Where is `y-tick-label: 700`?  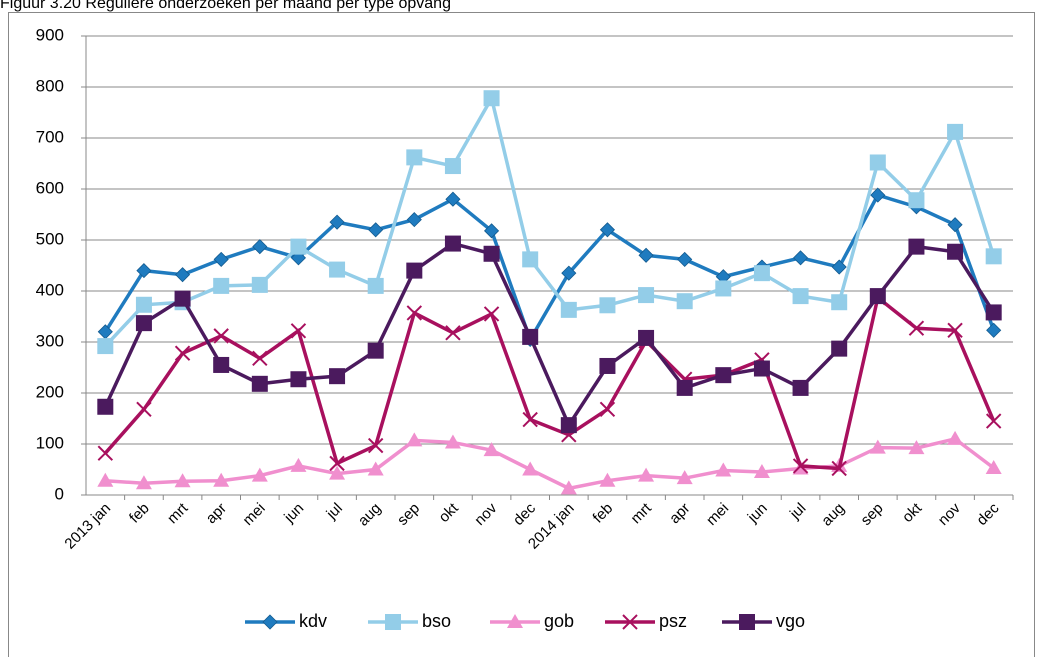 y-tick-label: 700 is located at coordinates (50, 136).